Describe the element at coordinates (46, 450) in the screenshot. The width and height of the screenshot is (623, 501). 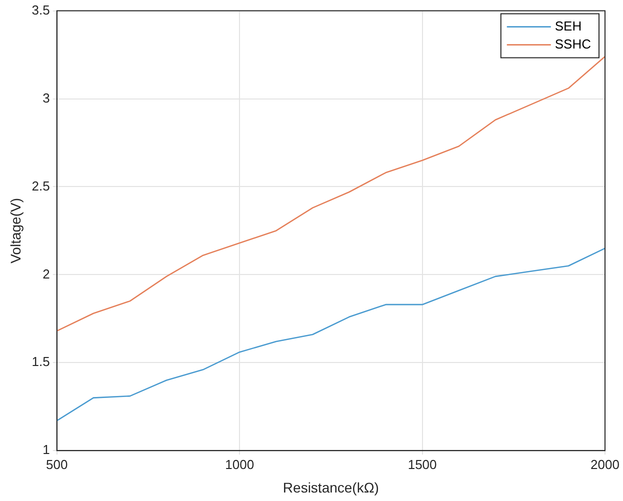
I see `y-tick-label: 1` at that location.